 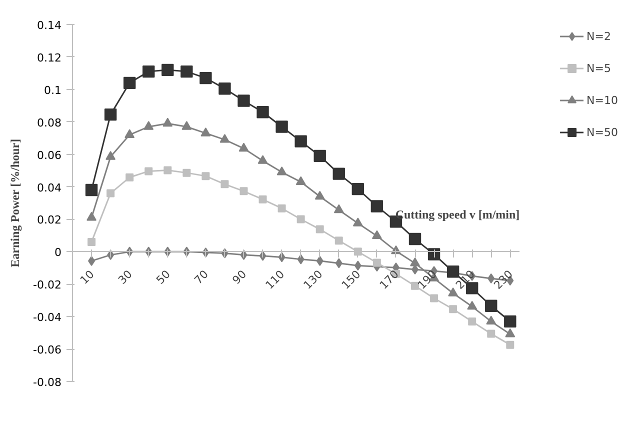 What do you see at coordinates (47, 382) in the screenshot?
I see `y-tick-label: -0.08` at bounding box center [47, 382].